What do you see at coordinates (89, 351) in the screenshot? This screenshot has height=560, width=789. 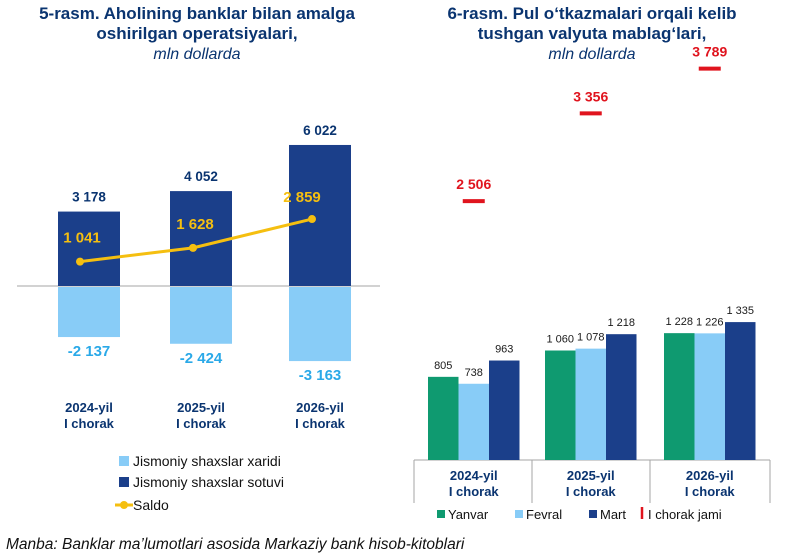 I see `xarid-value-label: -2 137` at bounding box center [89, 351].